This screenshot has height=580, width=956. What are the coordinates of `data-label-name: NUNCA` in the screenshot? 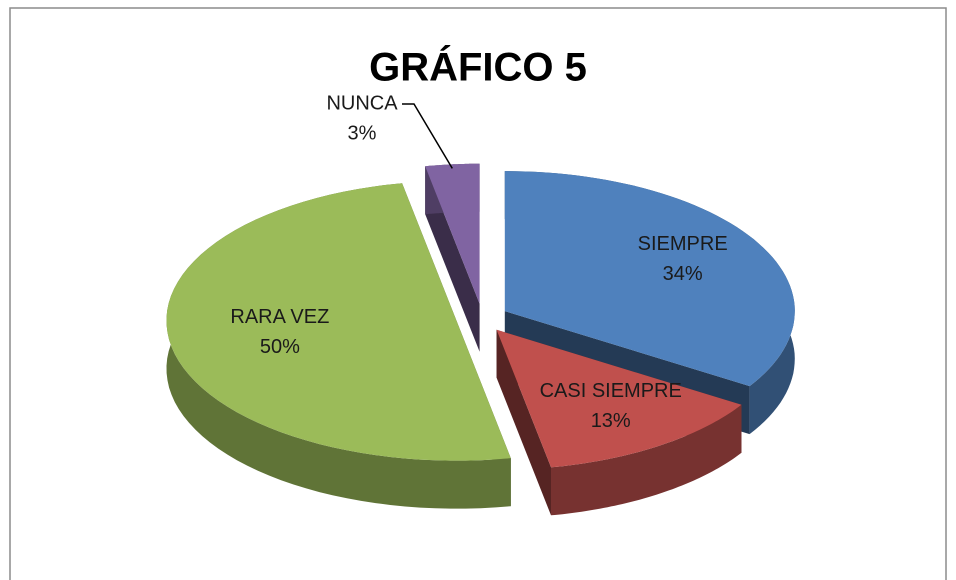 It's located at (362, 103).